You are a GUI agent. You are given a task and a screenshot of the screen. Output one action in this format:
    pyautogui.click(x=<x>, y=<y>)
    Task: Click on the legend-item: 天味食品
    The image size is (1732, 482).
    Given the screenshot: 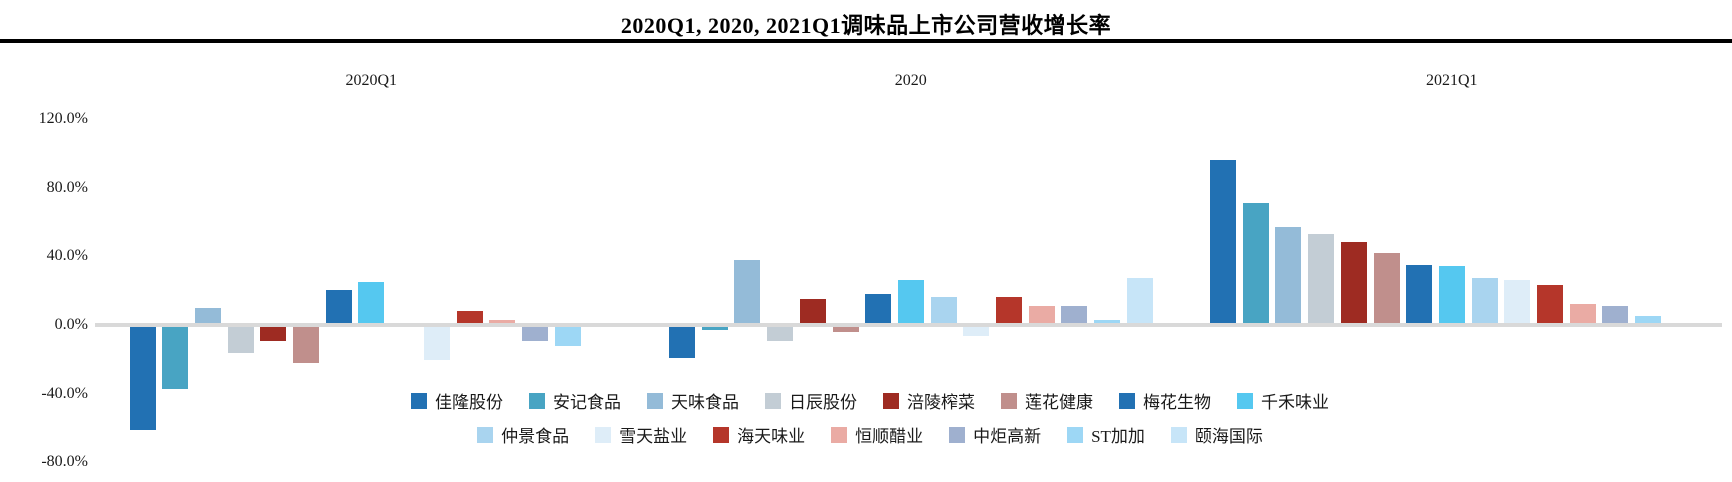 What is the action you would take?
    pyautogui.click(x=693, y=400)
    